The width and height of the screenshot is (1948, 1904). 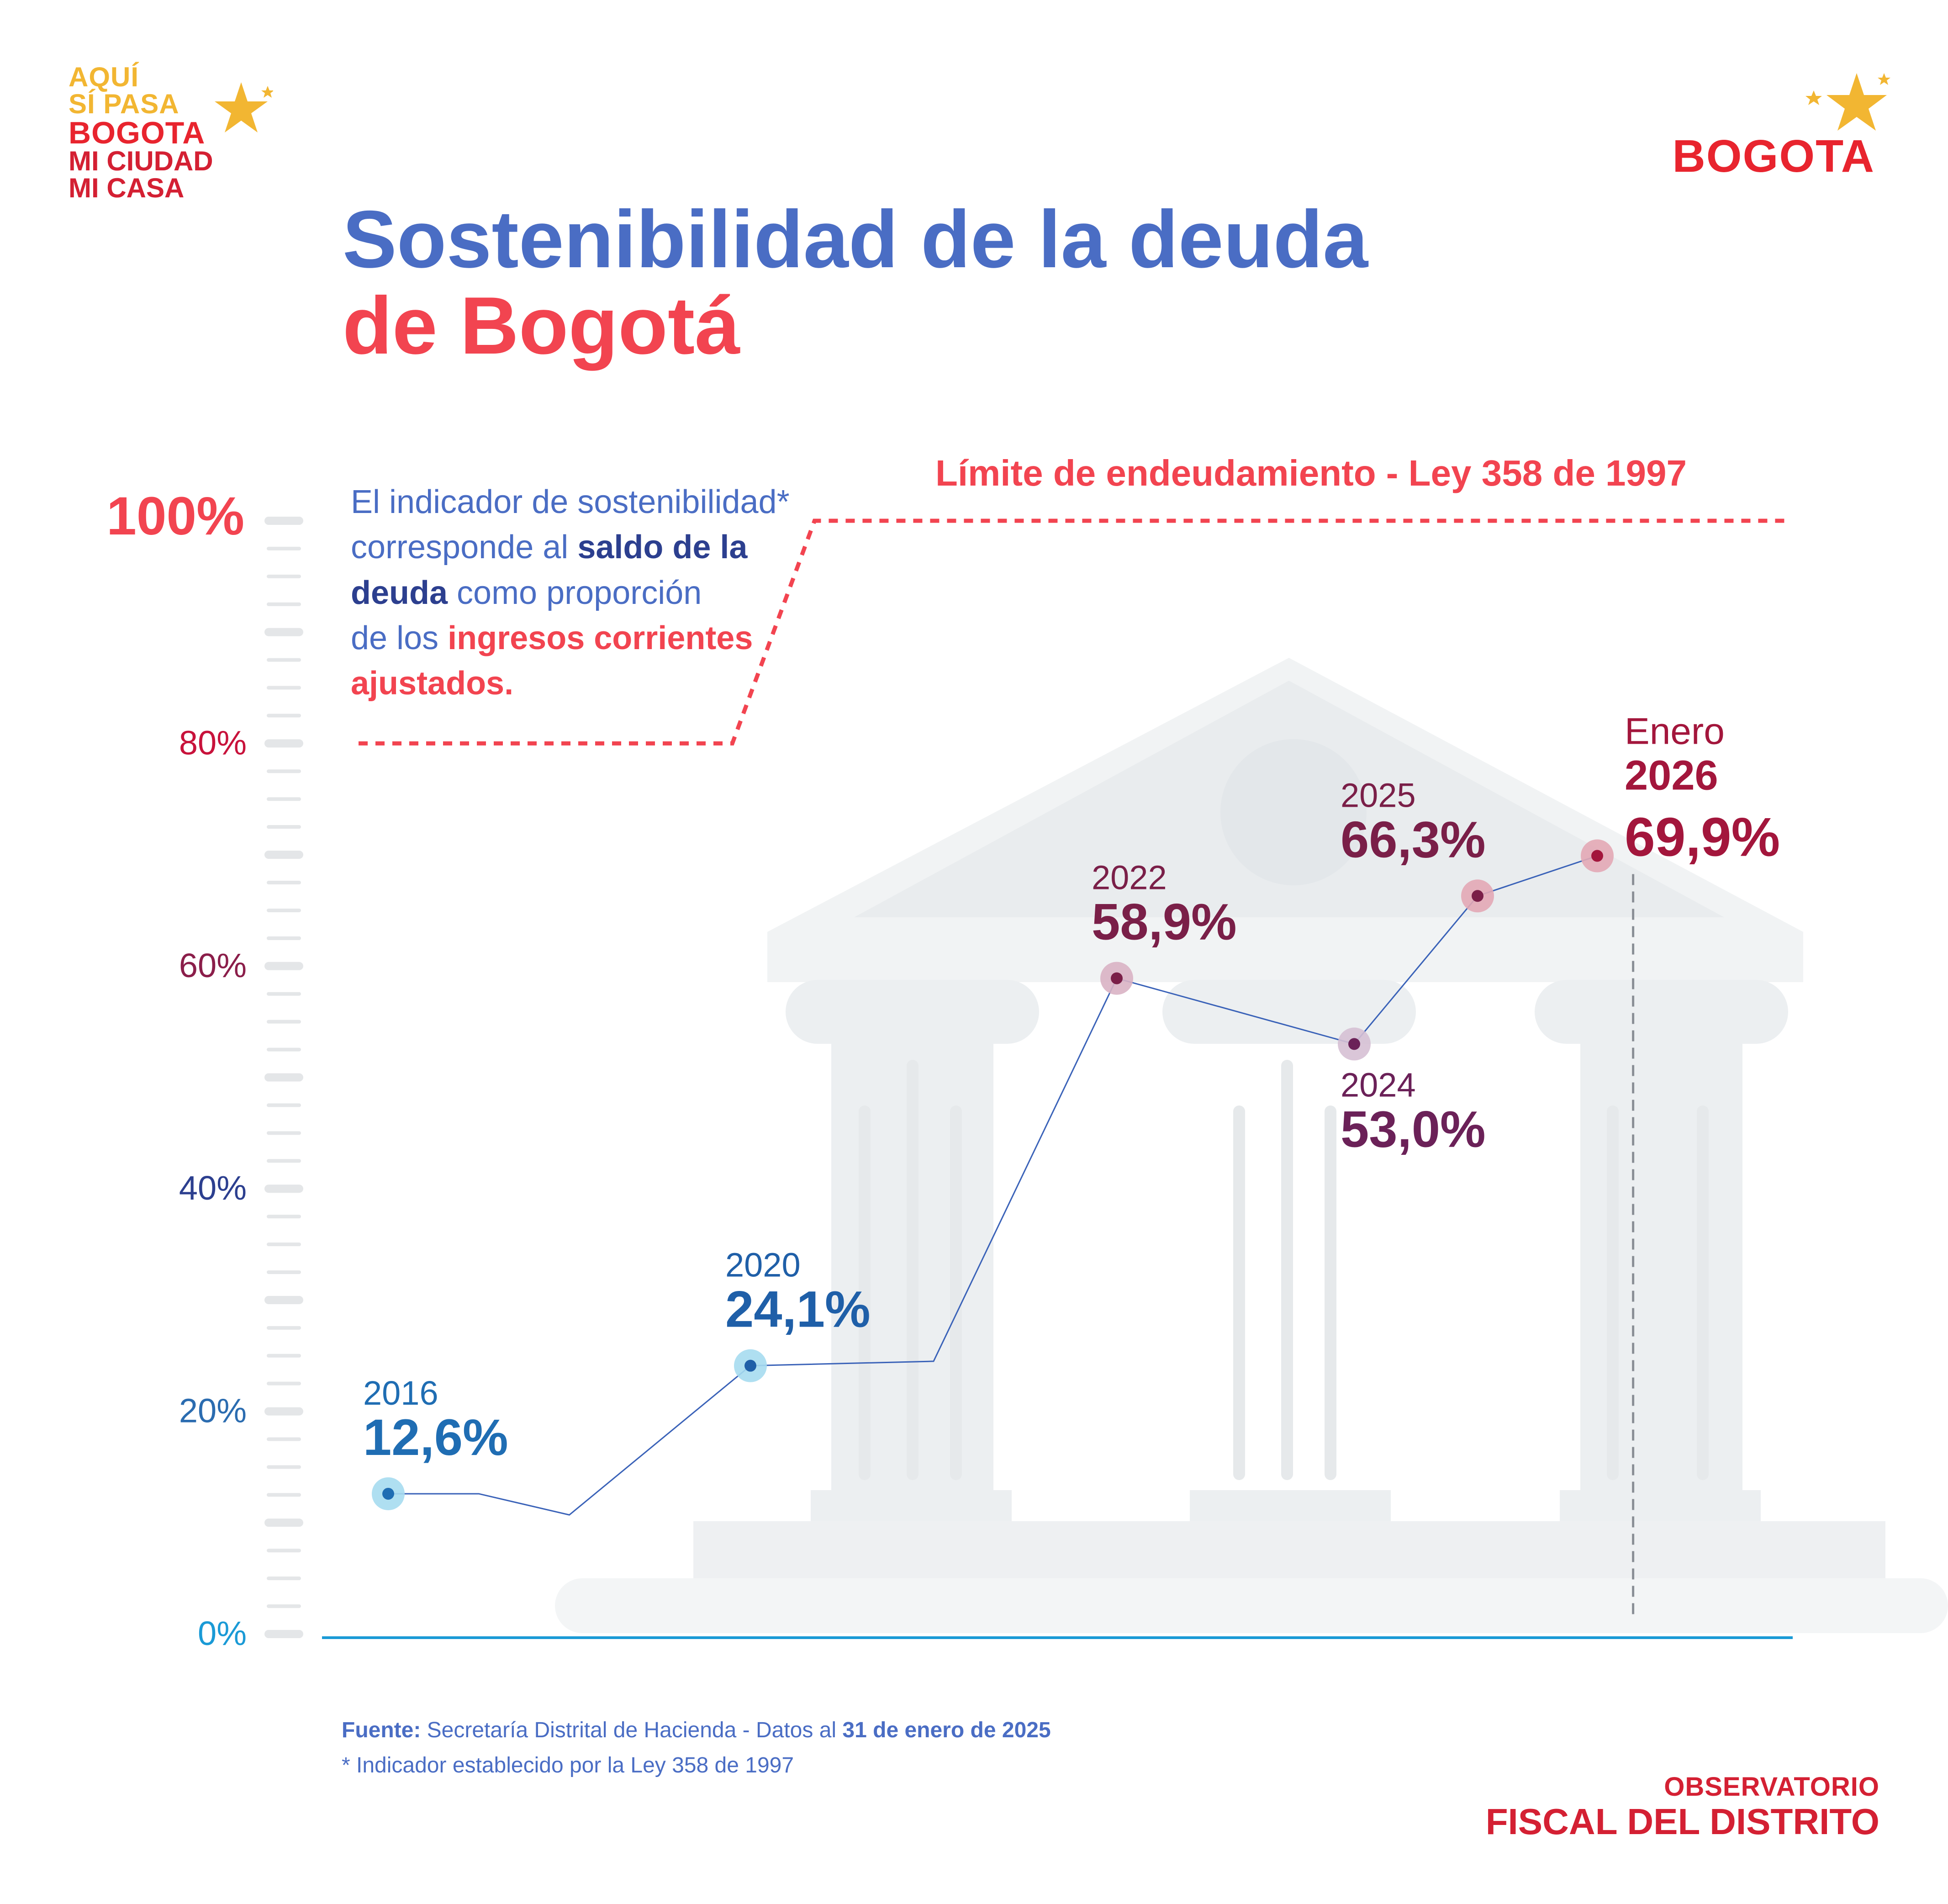 What do you see at coordinates (104, 77) in the screenshot?
I see `logo-line-1: AQUÍ` at bounding box center [104, 77].